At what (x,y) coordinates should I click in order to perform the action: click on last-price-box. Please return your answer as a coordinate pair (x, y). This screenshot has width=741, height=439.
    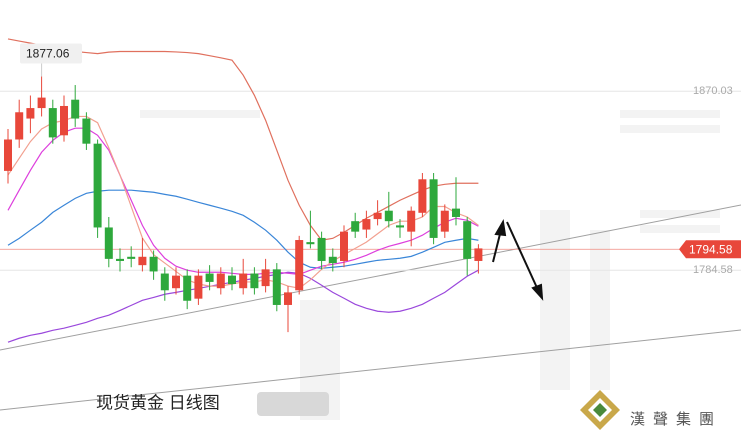
    Looking at the image, I should click on (710, 249).